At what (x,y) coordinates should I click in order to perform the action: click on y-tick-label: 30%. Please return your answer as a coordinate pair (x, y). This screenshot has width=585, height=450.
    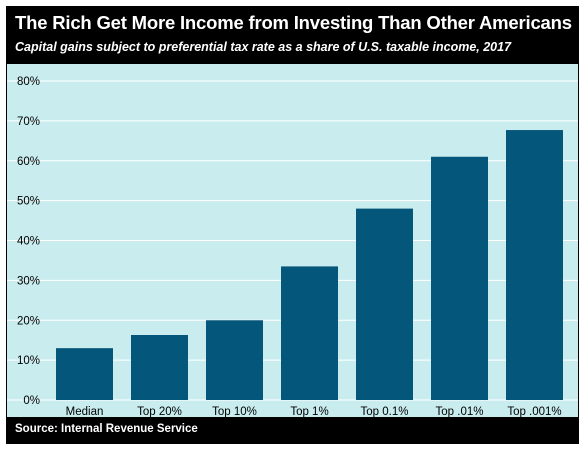
    Looking at the image, I should click on (28, 281).